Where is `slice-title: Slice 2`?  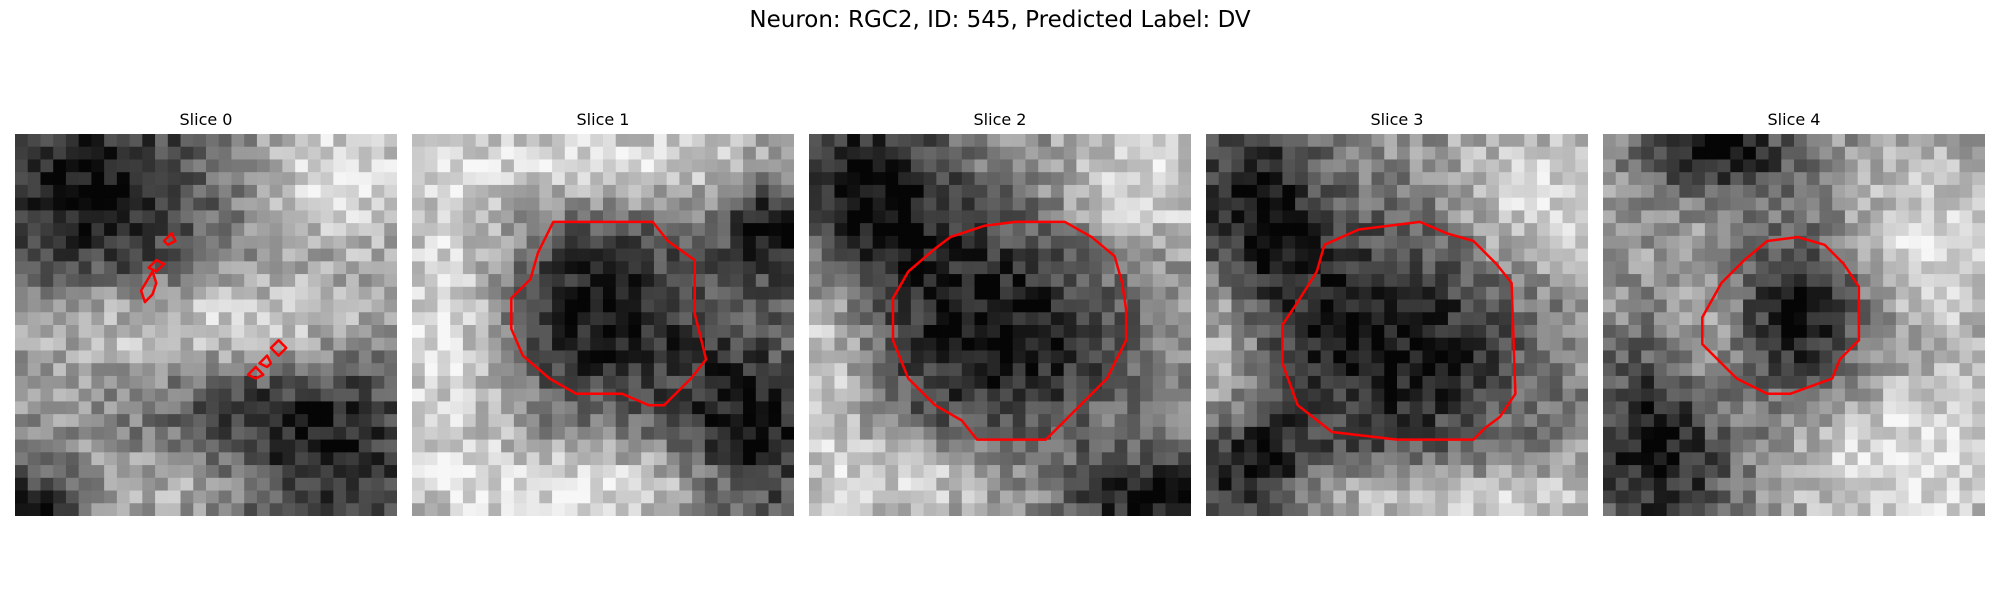
slice-title: Slice 2 is located at coordinates (1000, 119).